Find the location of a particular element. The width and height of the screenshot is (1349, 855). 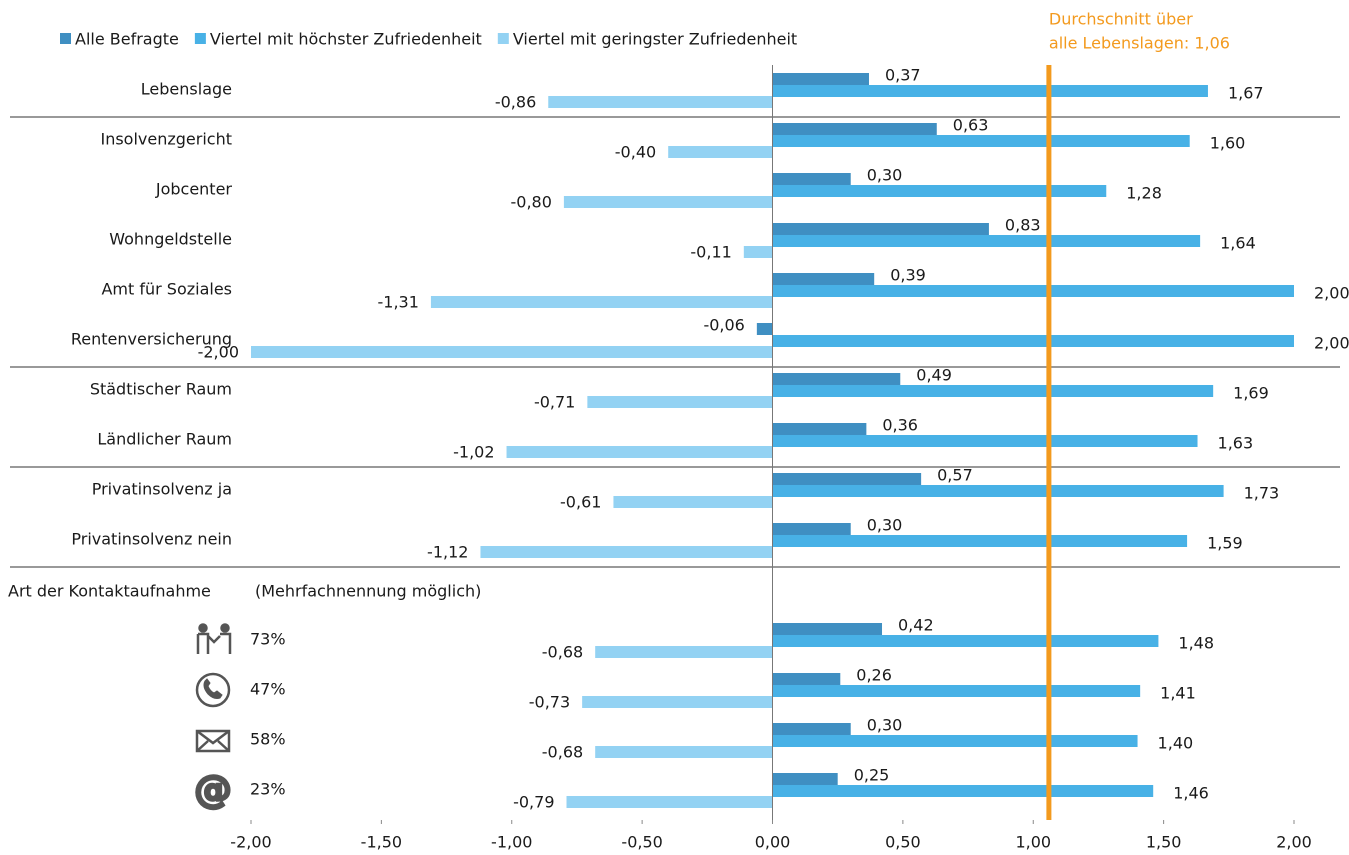

category-label: 23% is located at coordinates (268, 789).